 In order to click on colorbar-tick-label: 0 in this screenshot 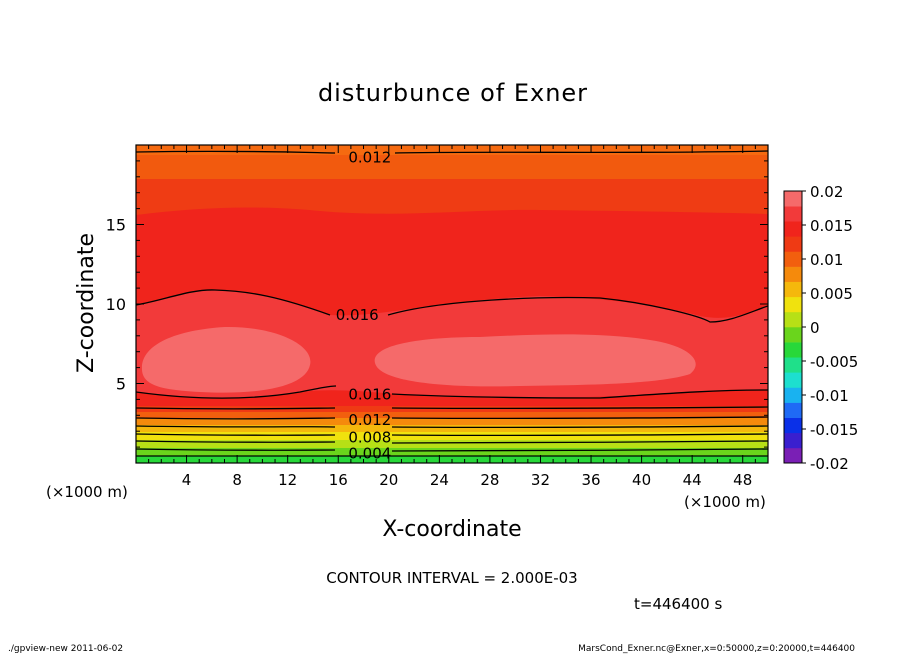, I will do `click(815, 328)`.